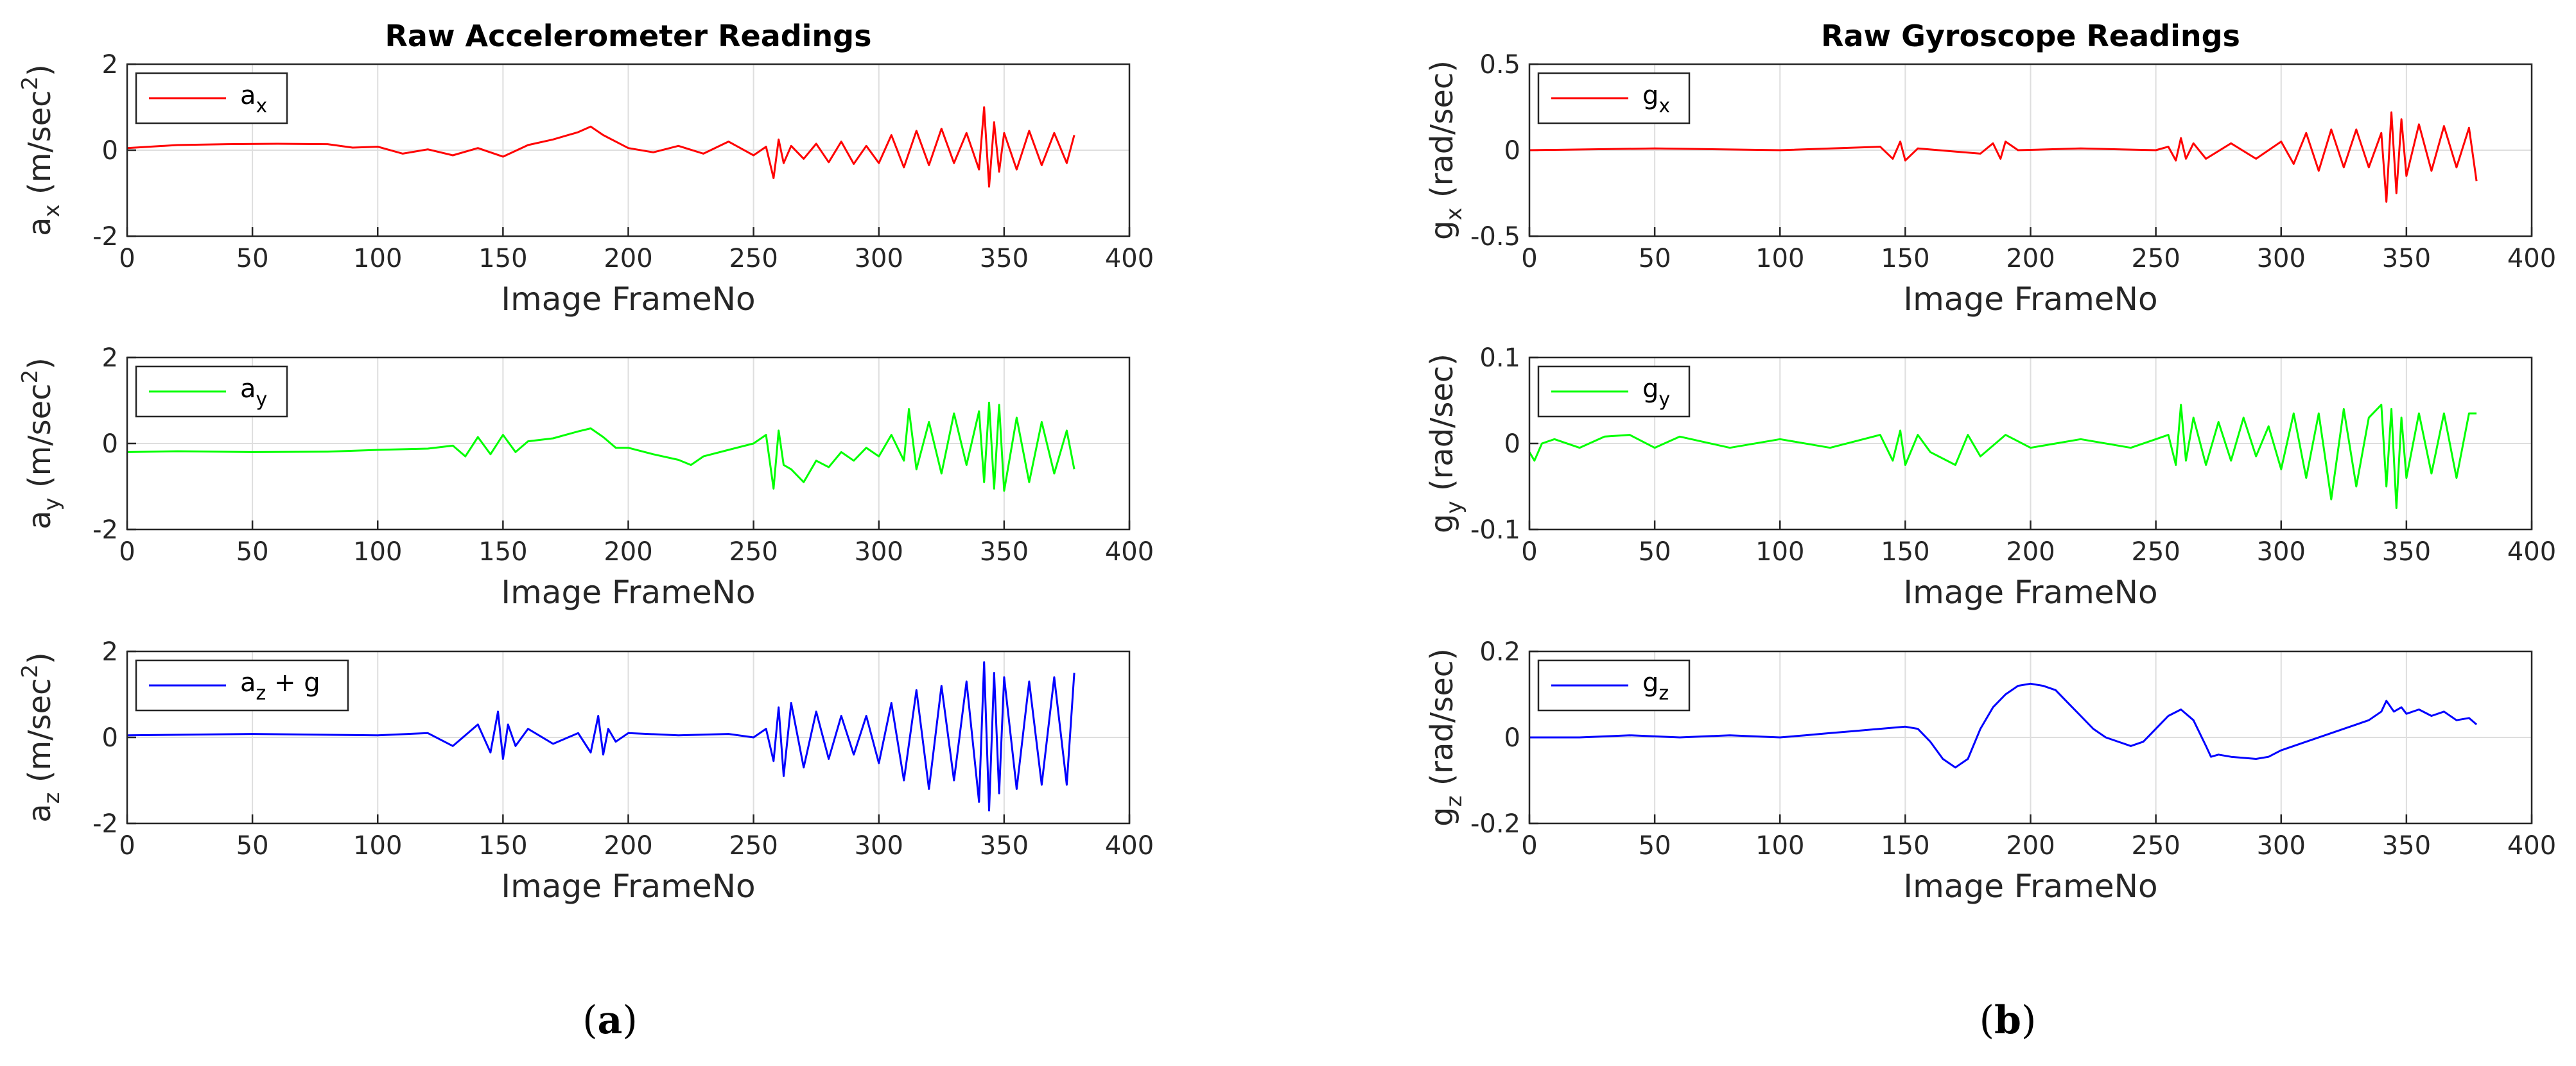  I want to click on y-axis-label: ay (m/sec2), so click(41, 443).